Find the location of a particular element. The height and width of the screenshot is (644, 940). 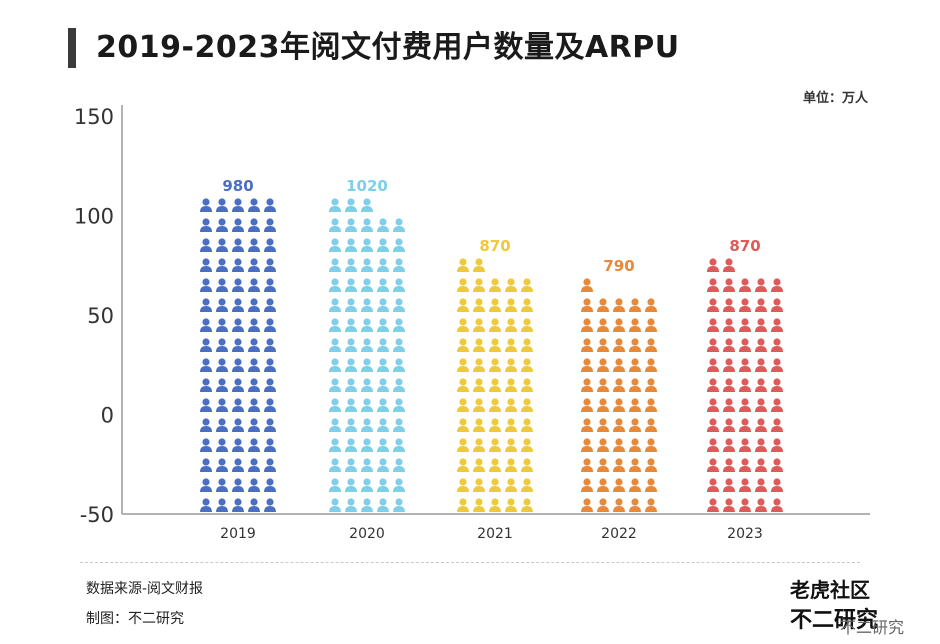

x-tick-label: 2019 is located at coordinates (238, 534).